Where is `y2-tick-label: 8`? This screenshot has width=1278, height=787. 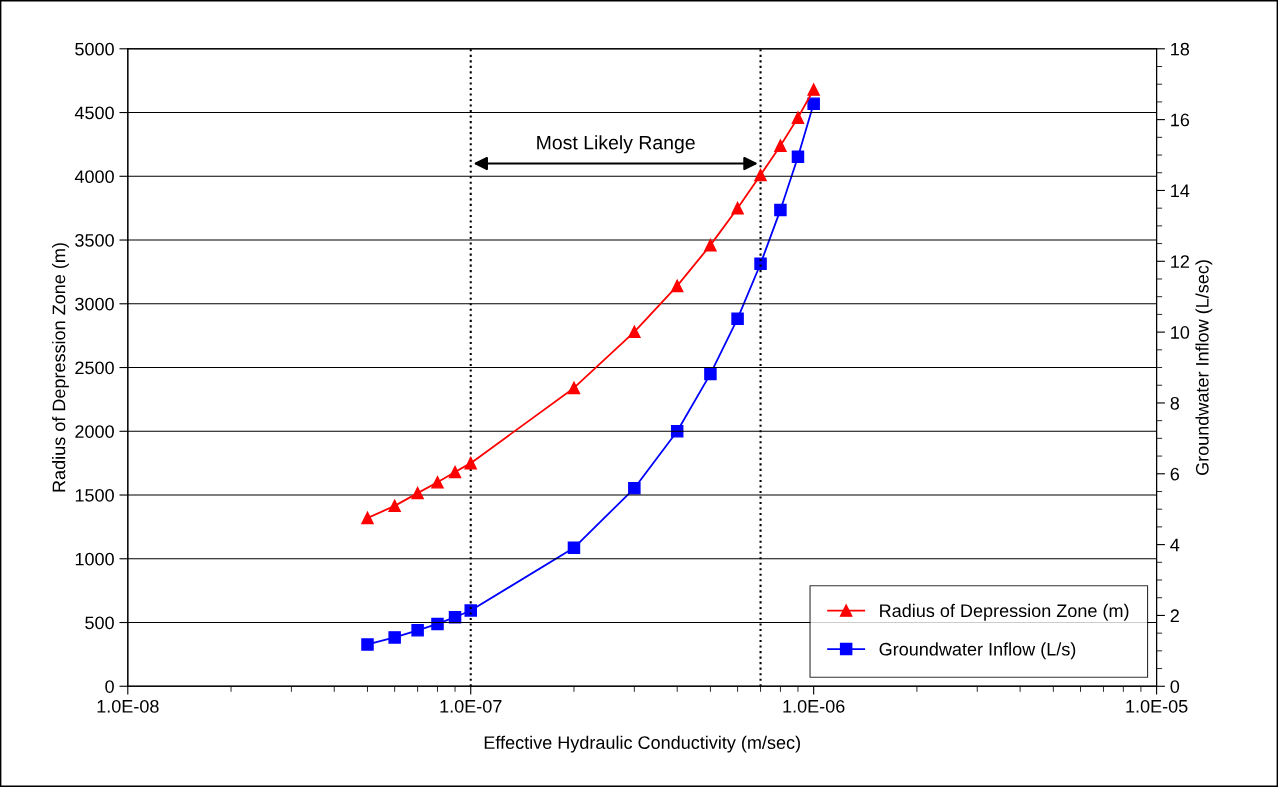
y2-tick-label: 8 is located at coordinates (1175, 403).